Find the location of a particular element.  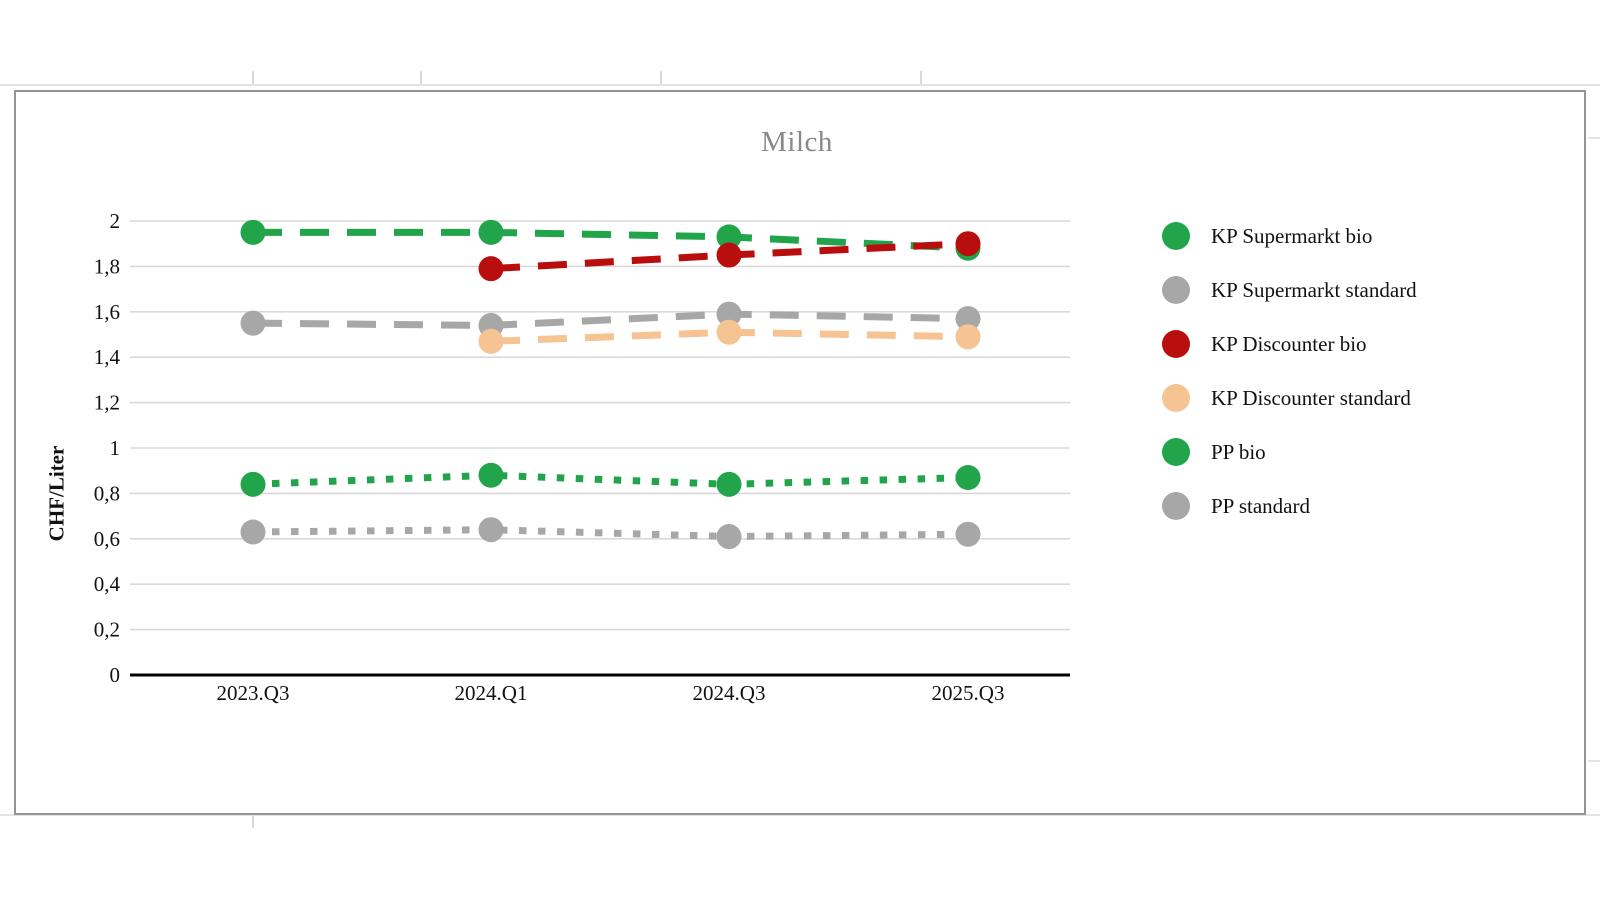

y-tick-label: 0,6 is located at coordinates (107, 539).